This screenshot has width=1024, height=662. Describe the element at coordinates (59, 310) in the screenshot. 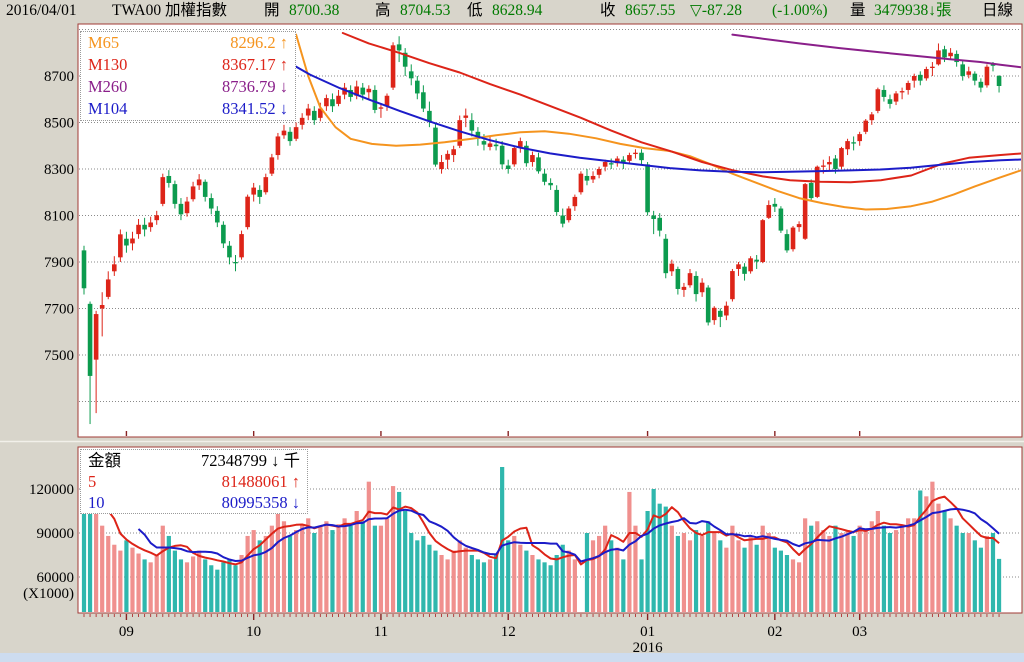

I see `svg-text: 7700` at that location.